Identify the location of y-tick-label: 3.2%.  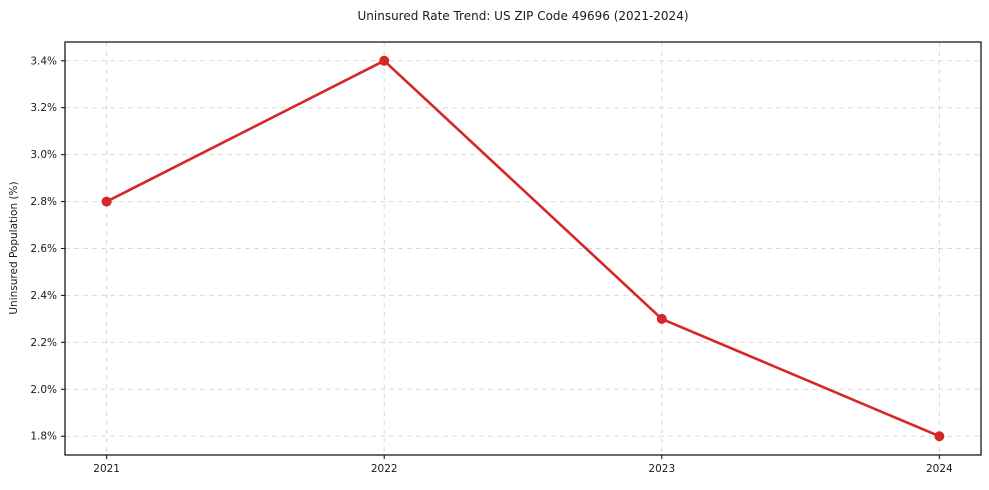
(43, 108).